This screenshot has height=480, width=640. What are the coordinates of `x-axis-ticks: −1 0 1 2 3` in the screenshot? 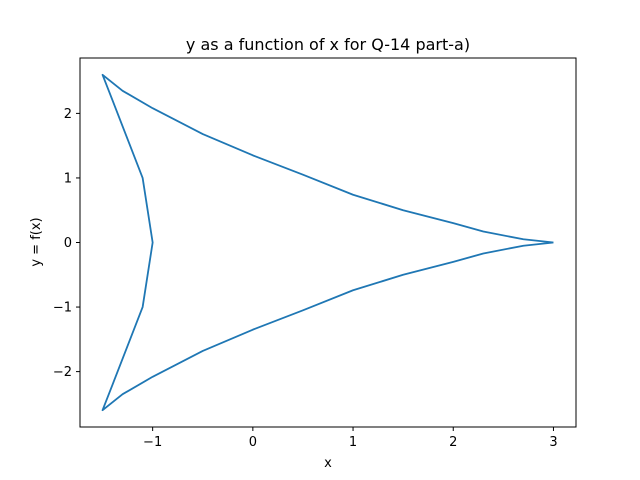 It's located at (350, 438).